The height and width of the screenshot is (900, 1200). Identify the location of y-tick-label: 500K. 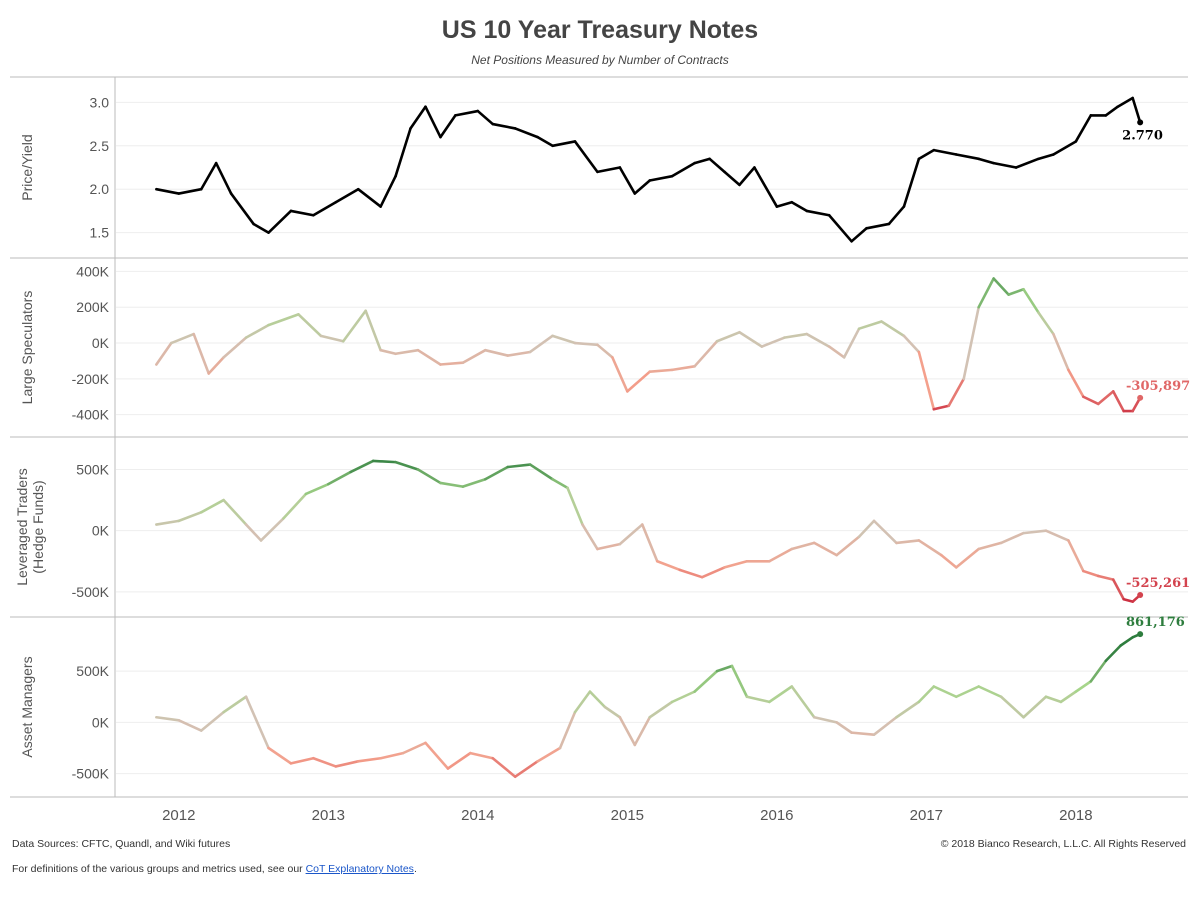
(92, 671).